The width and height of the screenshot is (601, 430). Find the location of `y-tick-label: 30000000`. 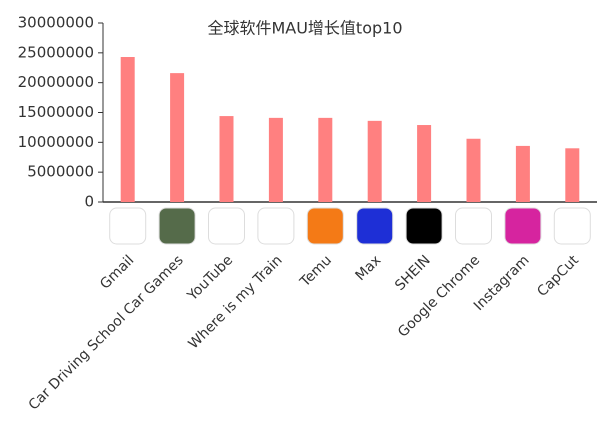

y-tick-label: 30000000 is located at coordinates (56, 23).